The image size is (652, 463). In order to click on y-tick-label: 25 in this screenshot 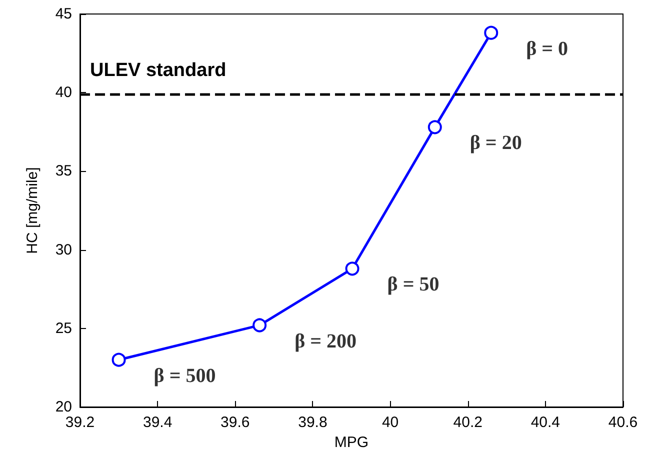, I will do `click(63, 328)`.